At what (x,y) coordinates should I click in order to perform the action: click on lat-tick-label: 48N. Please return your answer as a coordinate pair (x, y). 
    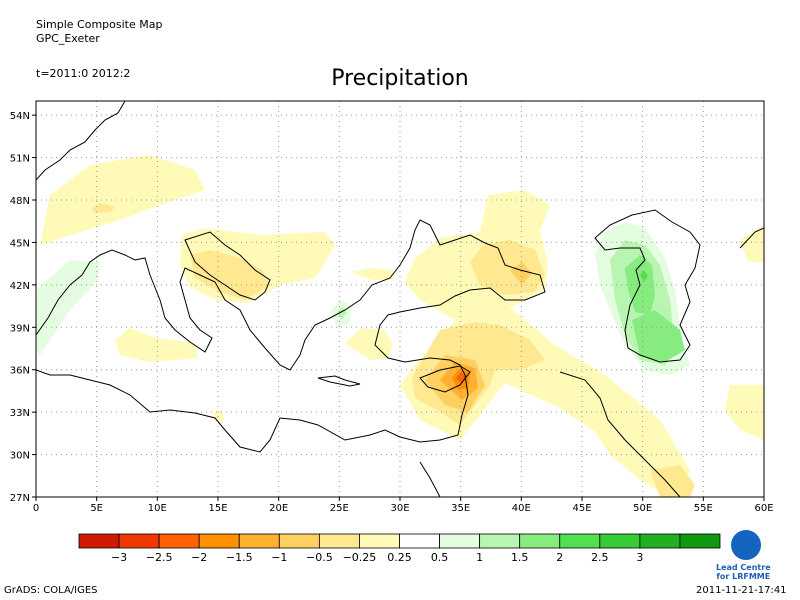
    Looking at the image, I should click on (20, 201).